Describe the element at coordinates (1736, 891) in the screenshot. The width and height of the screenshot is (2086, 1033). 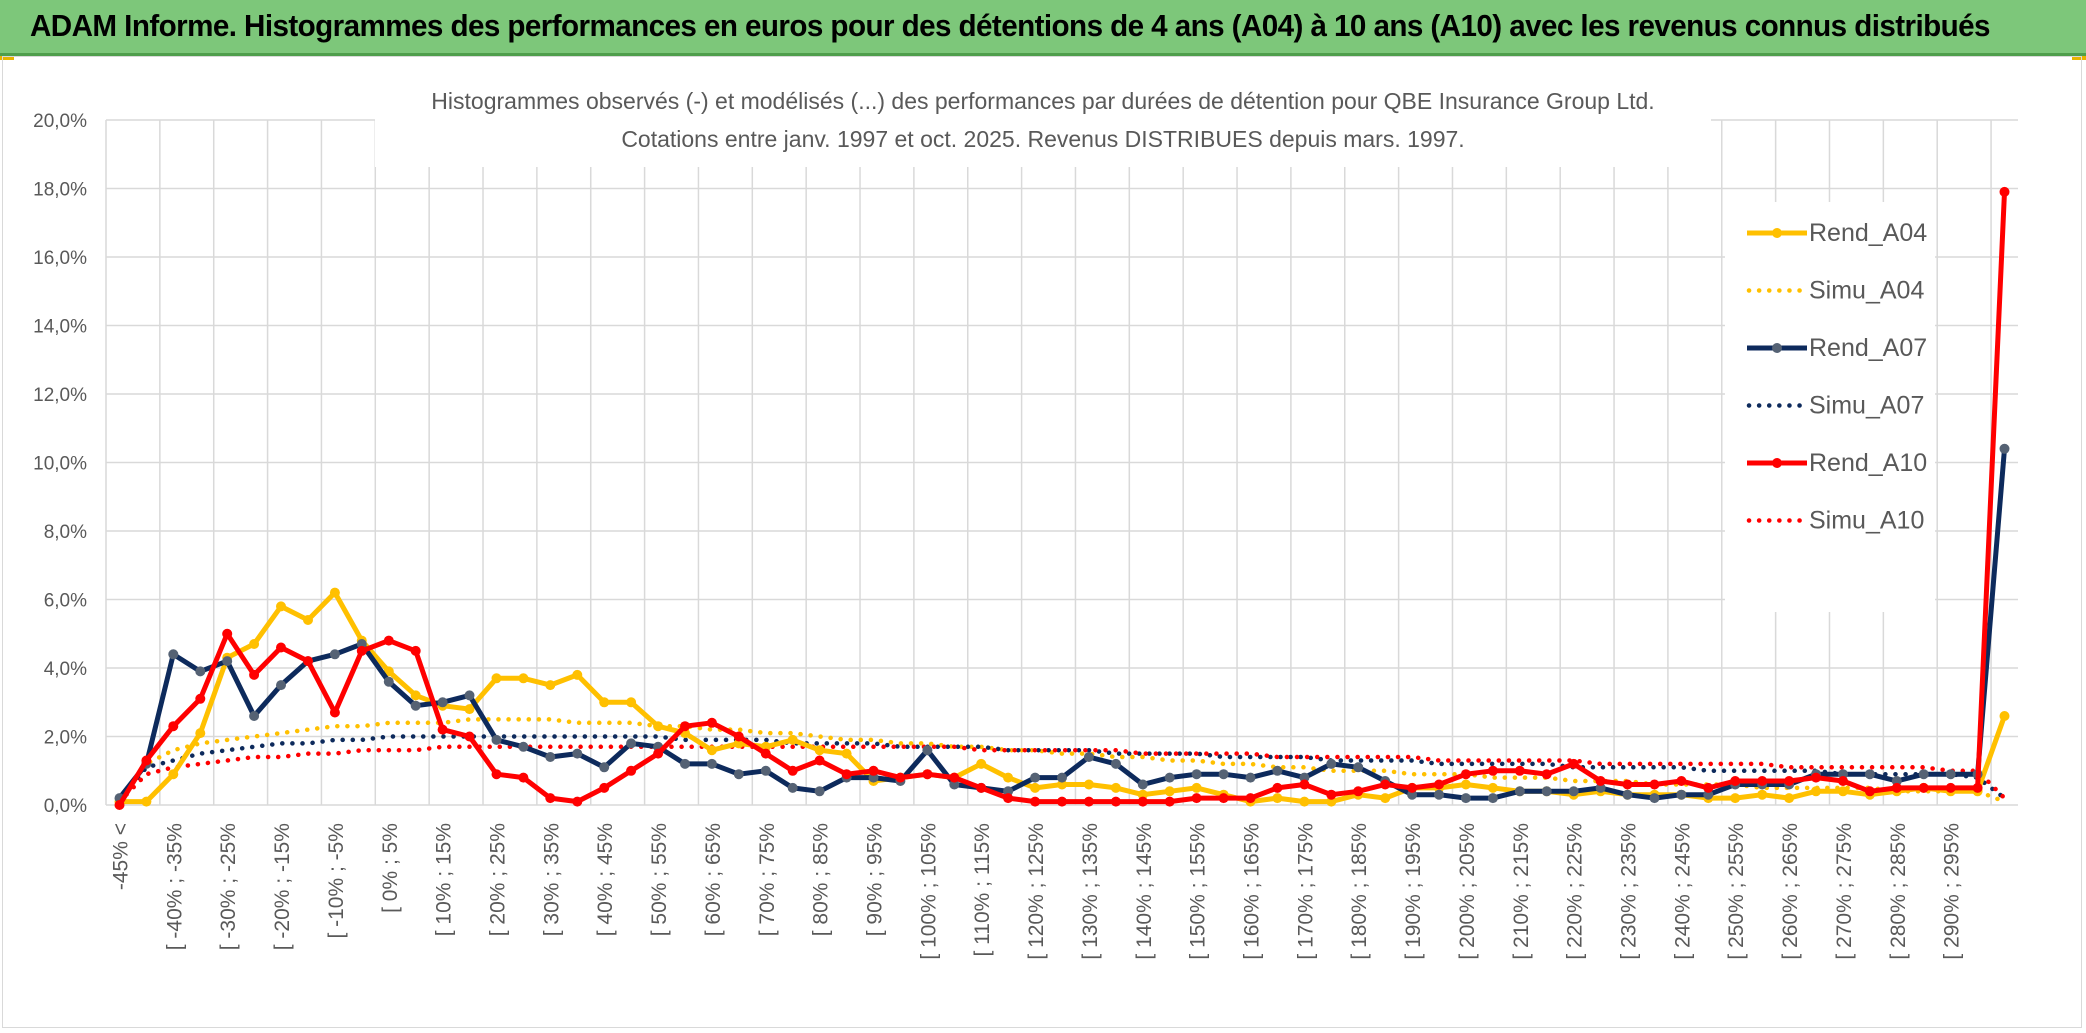
I see `x-tick-label: [ 250% ; 255%` at that location.